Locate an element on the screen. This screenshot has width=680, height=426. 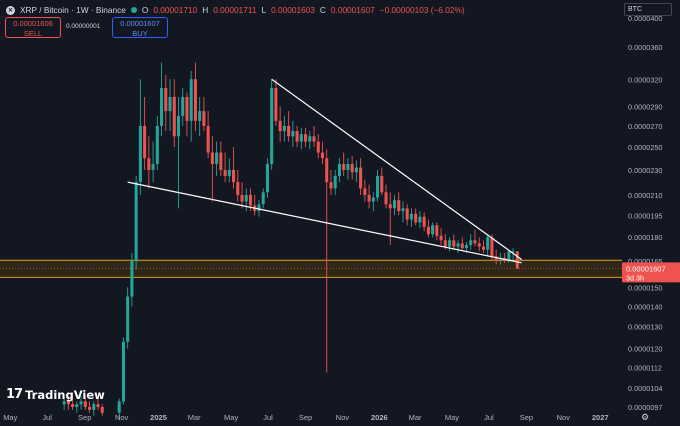
time-tick-label: Nov is located at coordinates (564, 417).